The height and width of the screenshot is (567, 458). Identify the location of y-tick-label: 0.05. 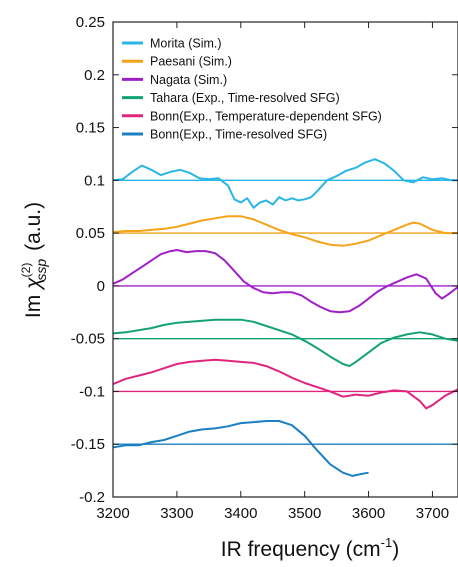
(90, 233).